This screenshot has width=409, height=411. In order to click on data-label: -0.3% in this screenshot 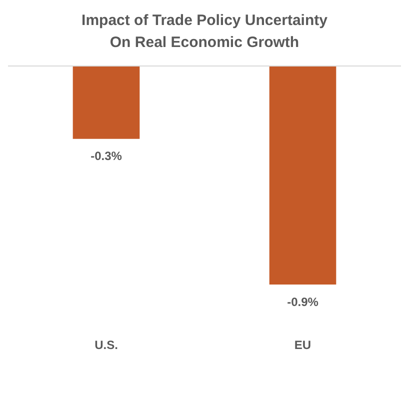, I will do `click(106, 156)`.